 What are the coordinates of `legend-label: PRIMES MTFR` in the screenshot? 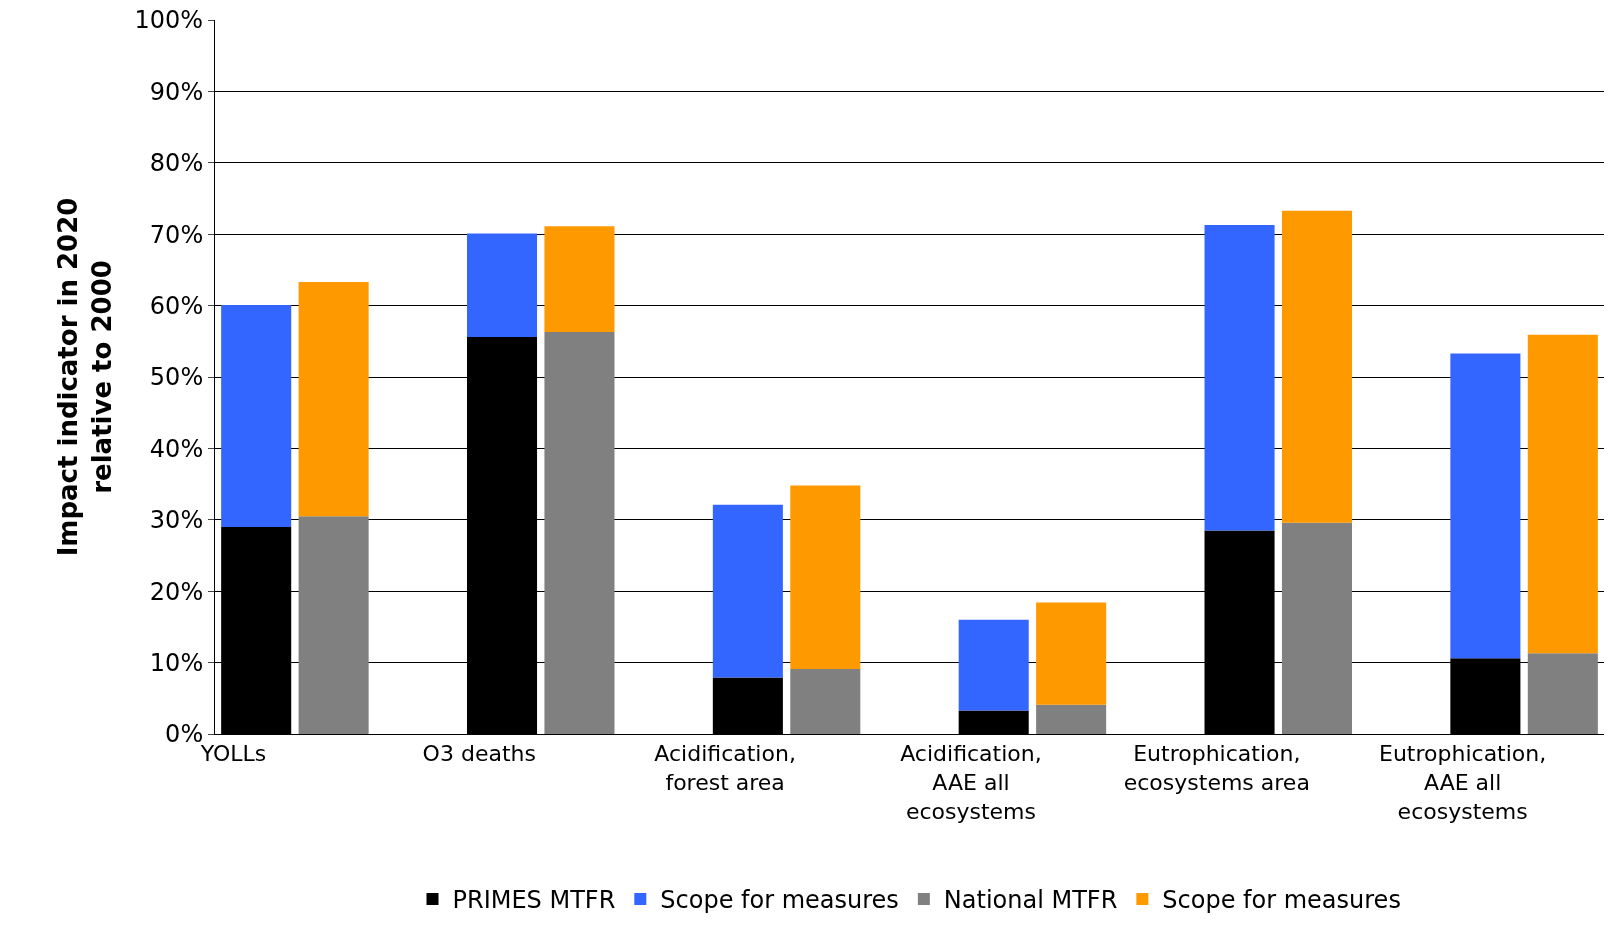 It's located at (534, 900).